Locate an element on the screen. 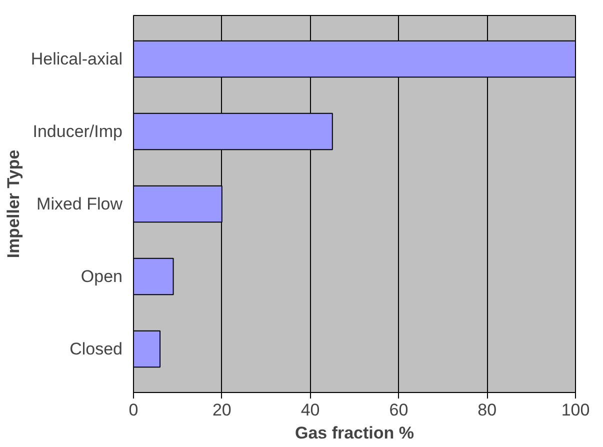  y-tick-label: Open is located at coordinates (101, 276).